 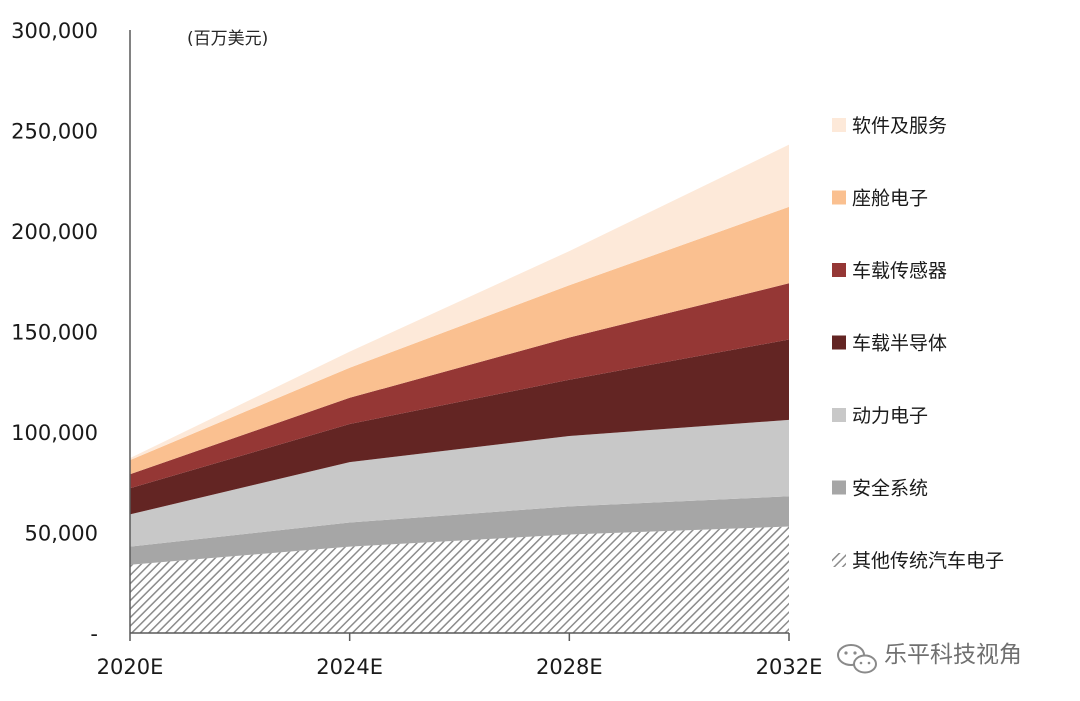 I want to click on legend-label: 安全系统, so click(x=890, y=489).